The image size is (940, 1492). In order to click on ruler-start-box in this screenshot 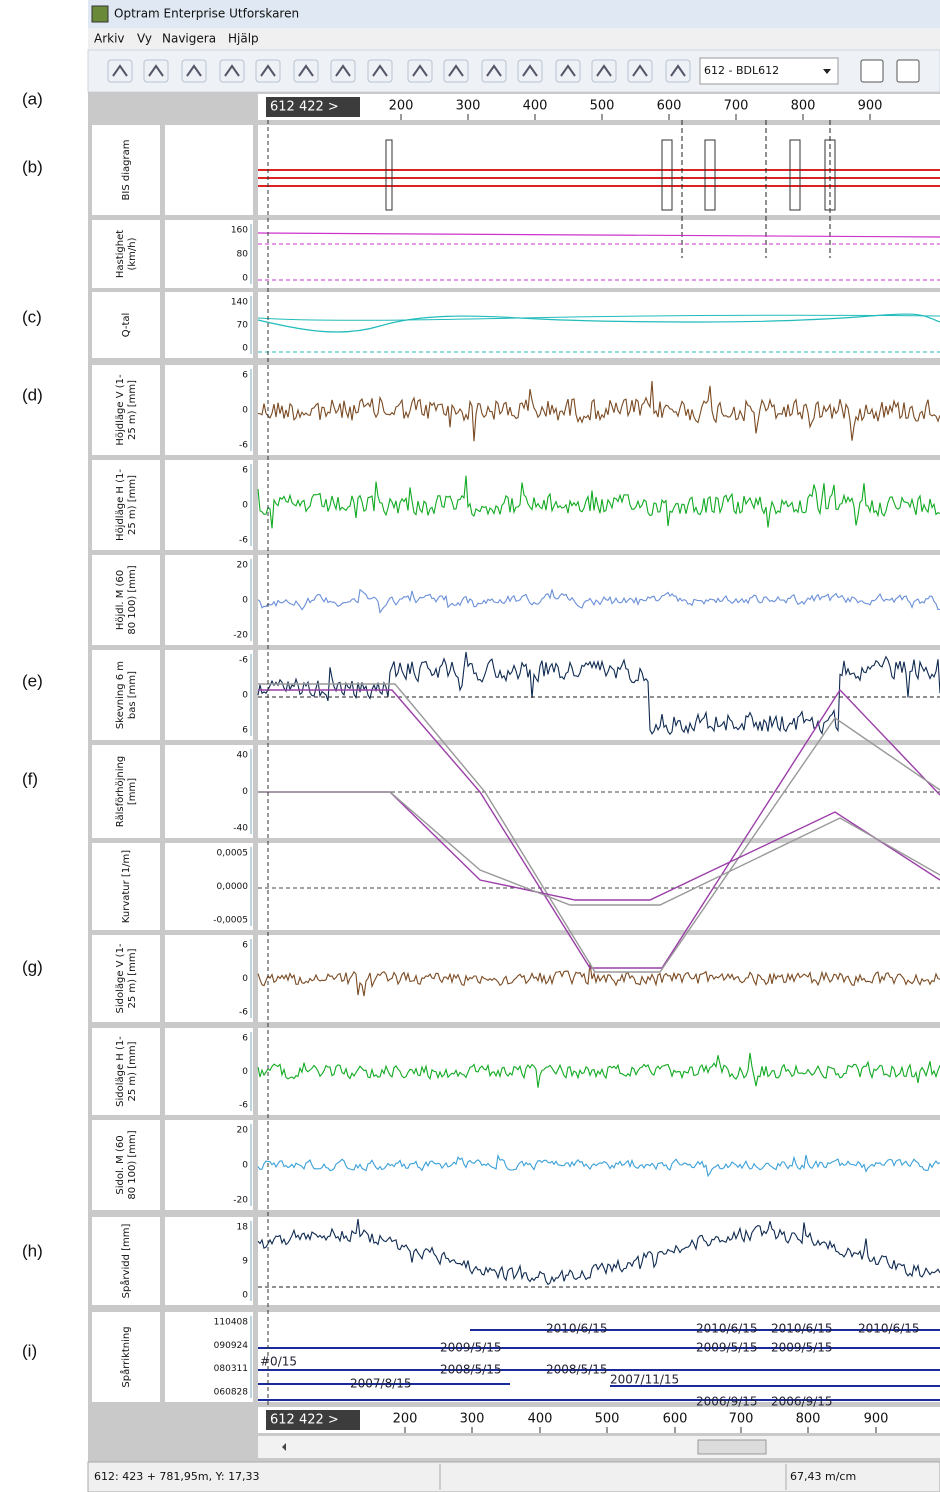, I will do `click(313, 1420)`.